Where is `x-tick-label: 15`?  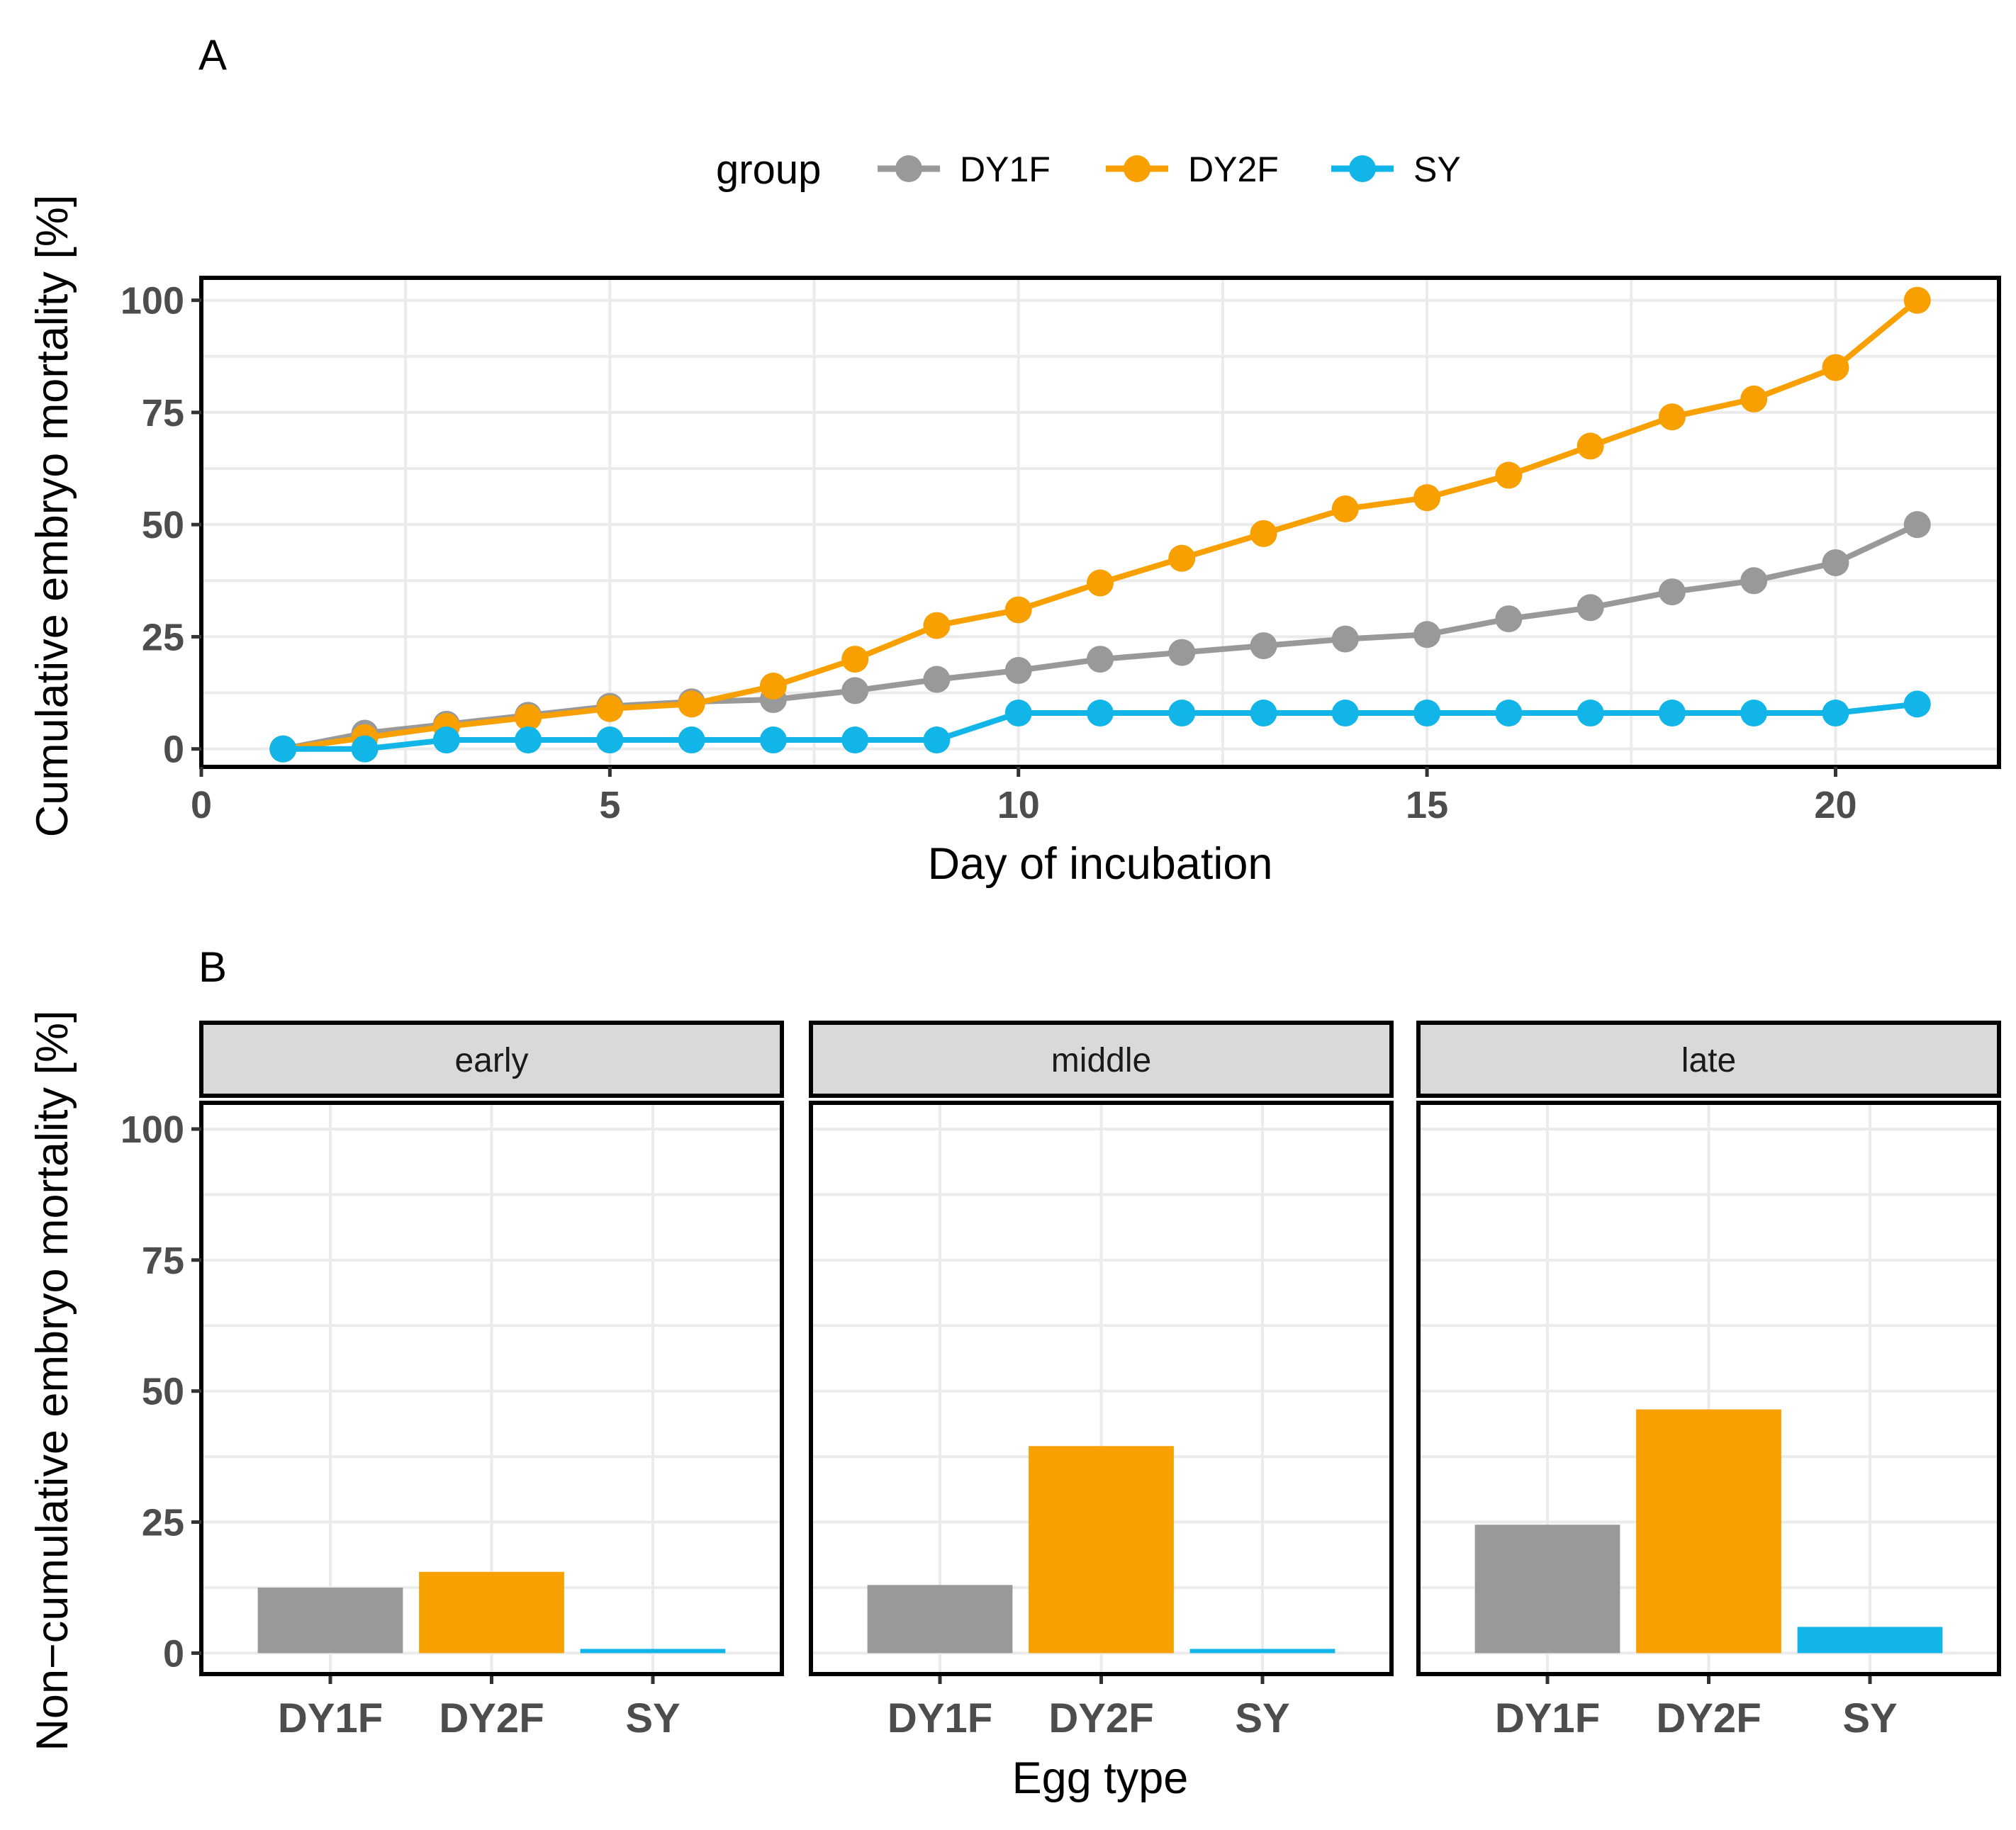 x-tick-label: 15 is located at coordinates (1427, 805).